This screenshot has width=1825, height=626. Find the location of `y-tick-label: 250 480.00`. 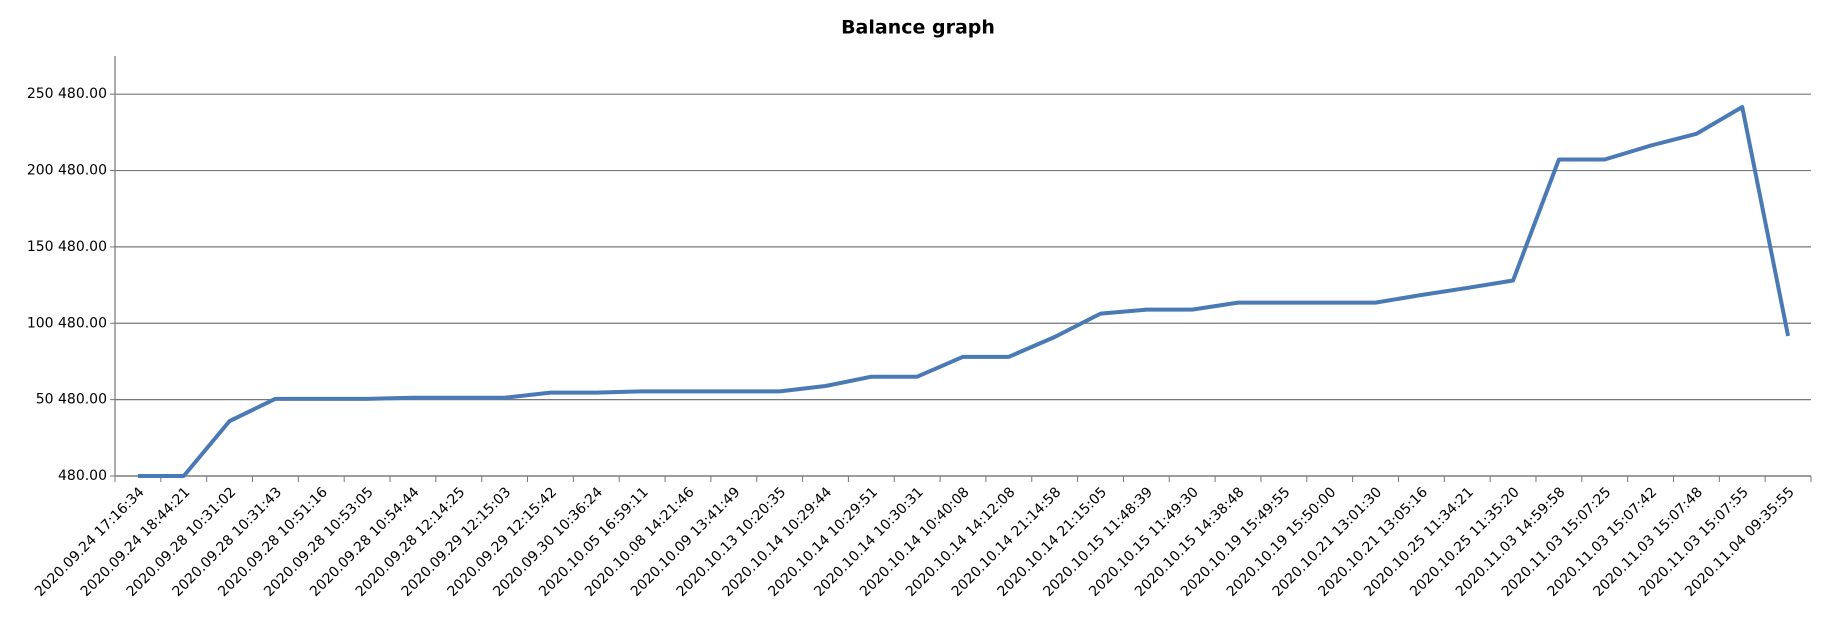

y-tick-label: 250 480.00 is located at coordinates (67, 94).